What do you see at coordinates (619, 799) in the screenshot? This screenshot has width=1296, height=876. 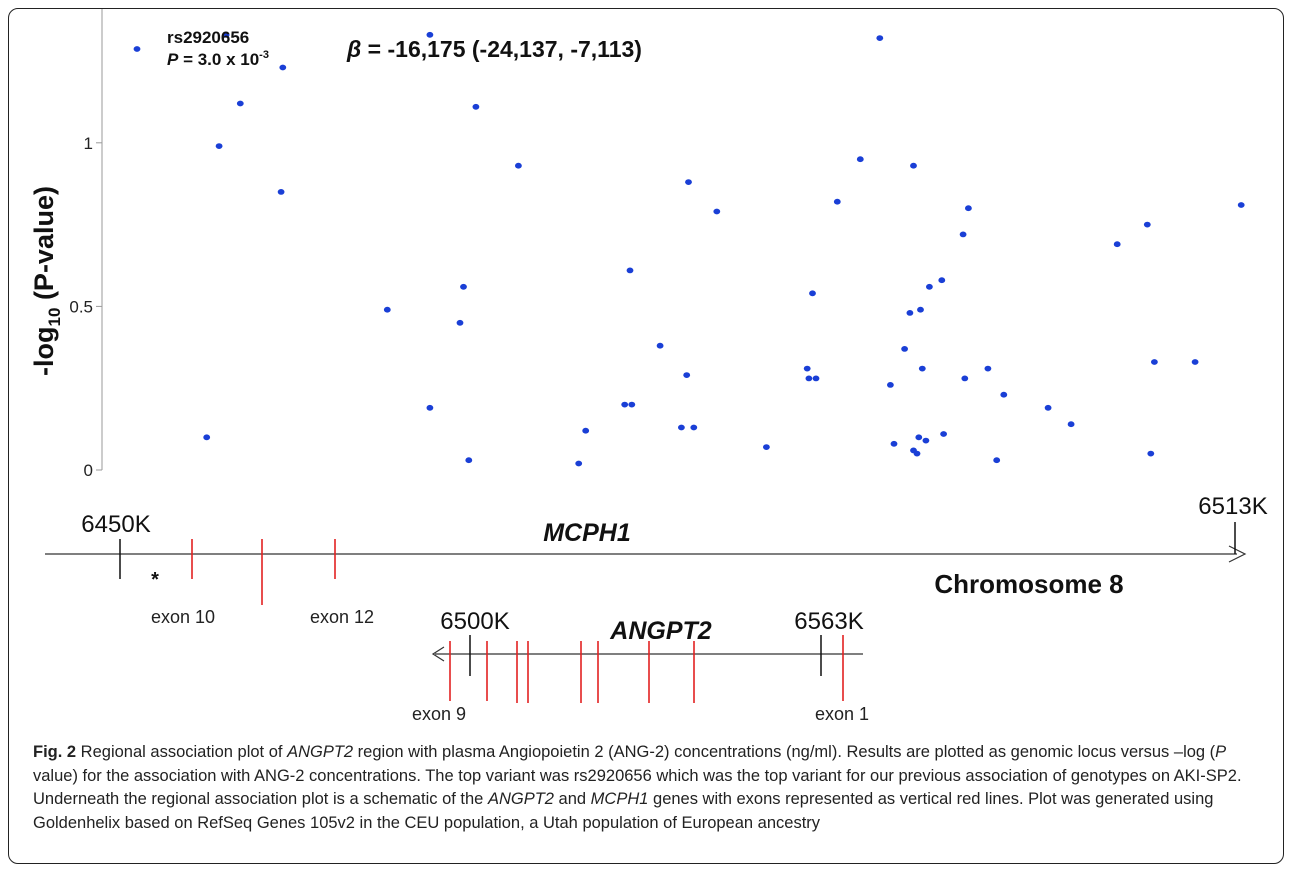 I see `caption-gene-mcph1: MCPH1` at bounding box center [619, 799].